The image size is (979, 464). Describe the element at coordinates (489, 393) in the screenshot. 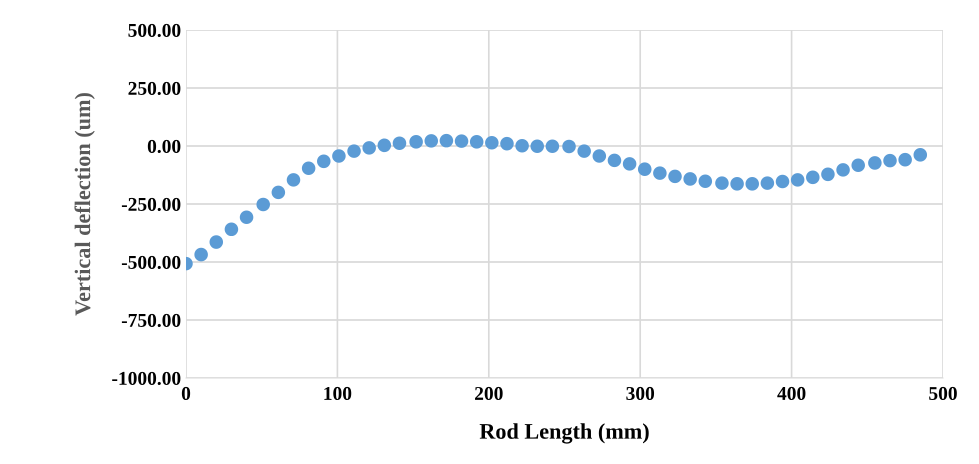

I see `x-tick-label: 200` at that location.